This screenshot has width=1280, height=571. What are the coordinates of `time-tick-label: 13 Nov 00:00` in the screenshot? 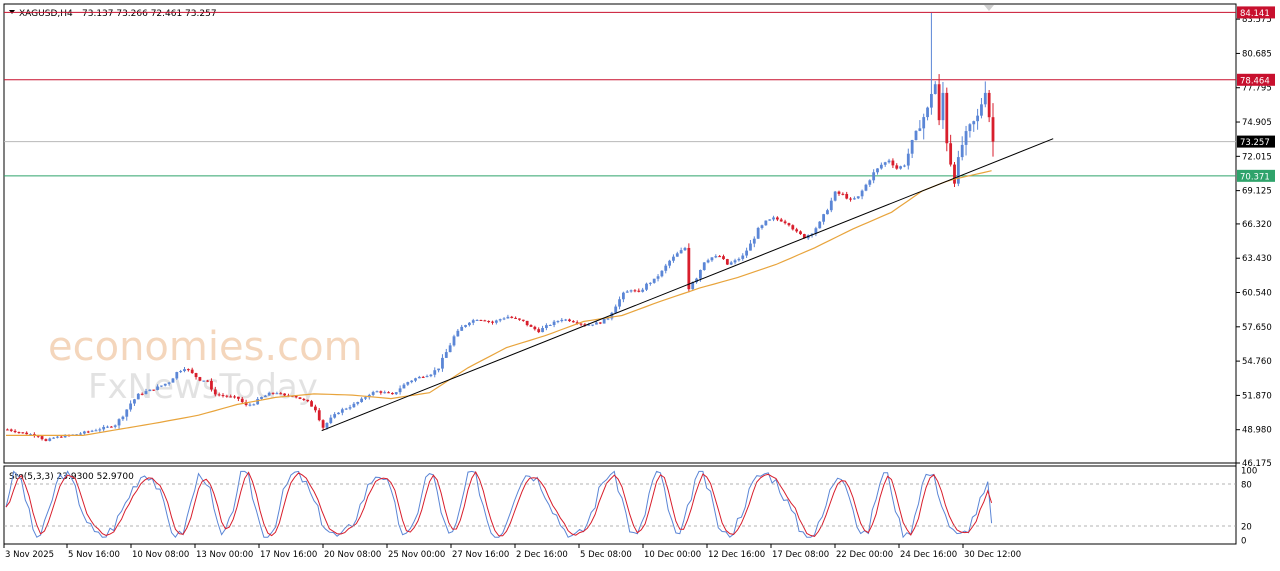 It's located at (224, 555).